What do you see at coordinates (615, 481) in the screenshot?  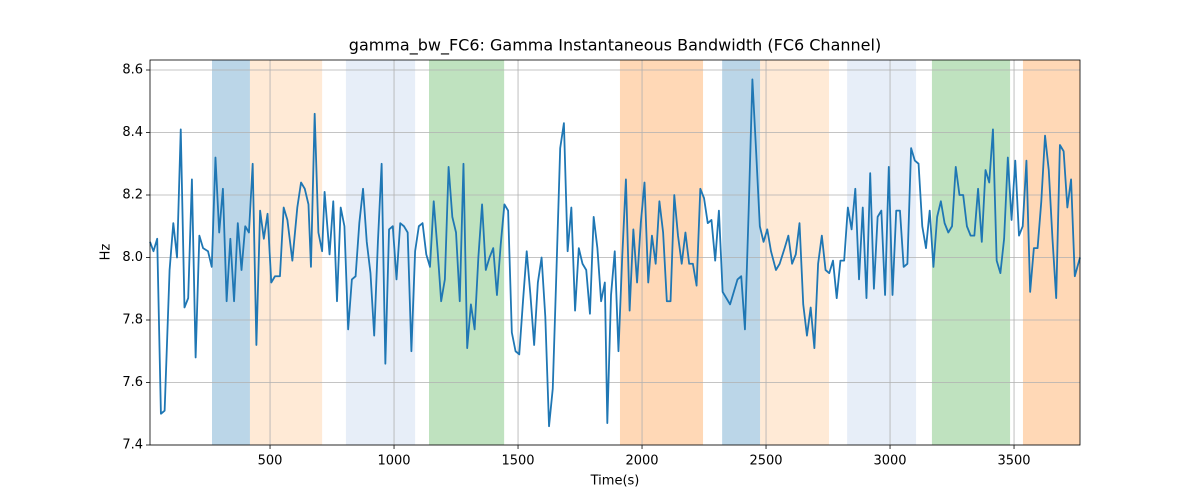 I see `x-axis-label: Time(s)` at bounding box center [615, 481].